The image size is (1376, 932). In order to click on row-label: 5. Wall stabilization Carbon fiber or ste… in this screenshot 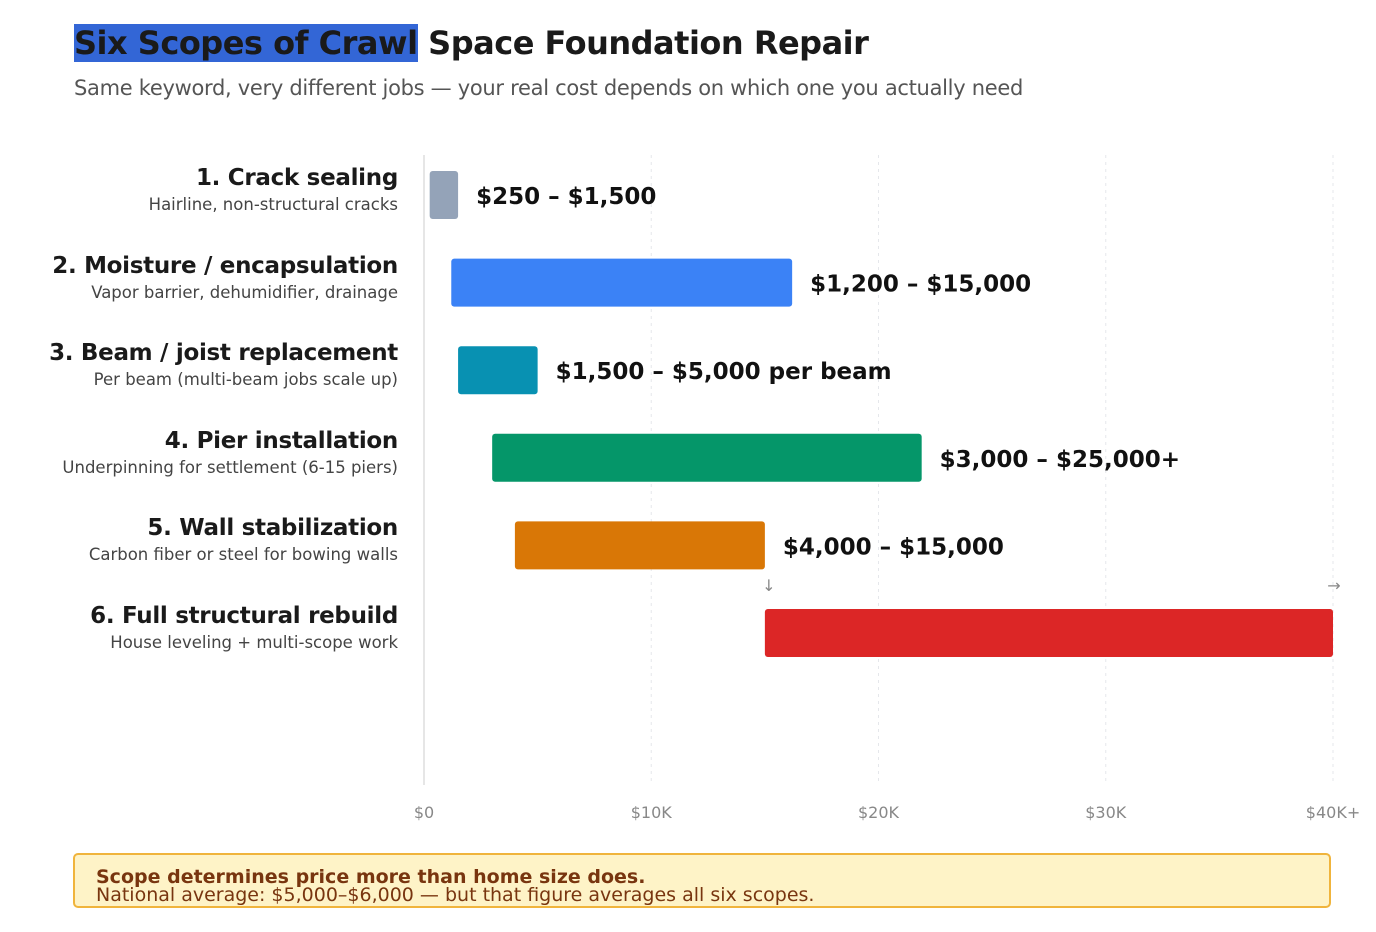, I will do `click(243, 539)`.